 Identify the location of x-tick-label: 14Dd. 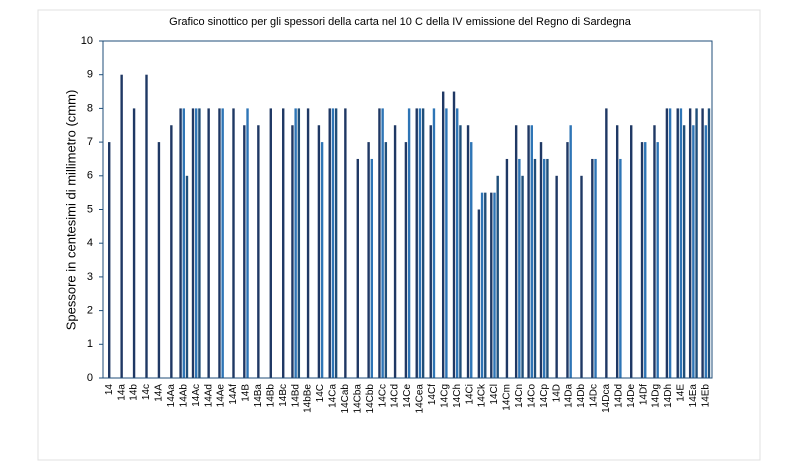
(618, 396).